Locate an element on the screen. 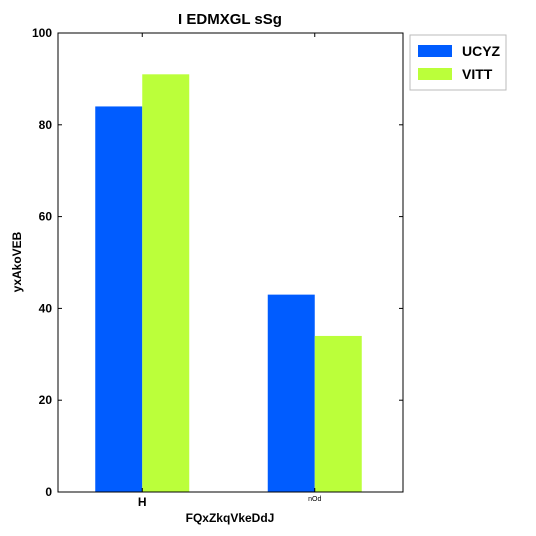  legend-box is located at coordinates (458, 62).